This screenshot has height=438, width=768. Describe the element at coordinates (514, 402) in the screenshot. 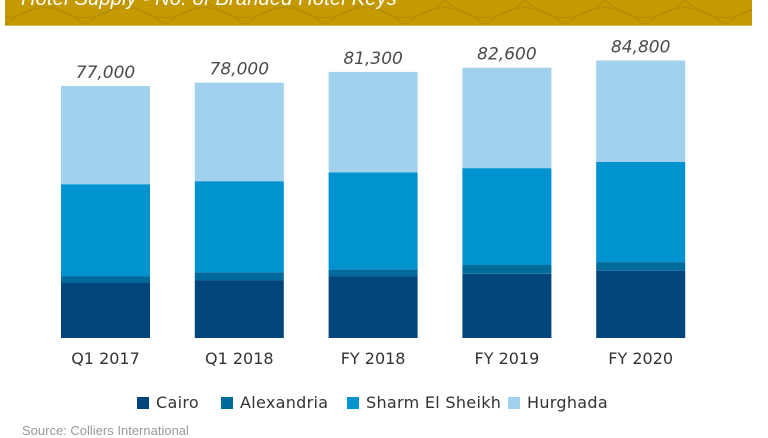

I see `legend-swatch-hurghada` at that location.